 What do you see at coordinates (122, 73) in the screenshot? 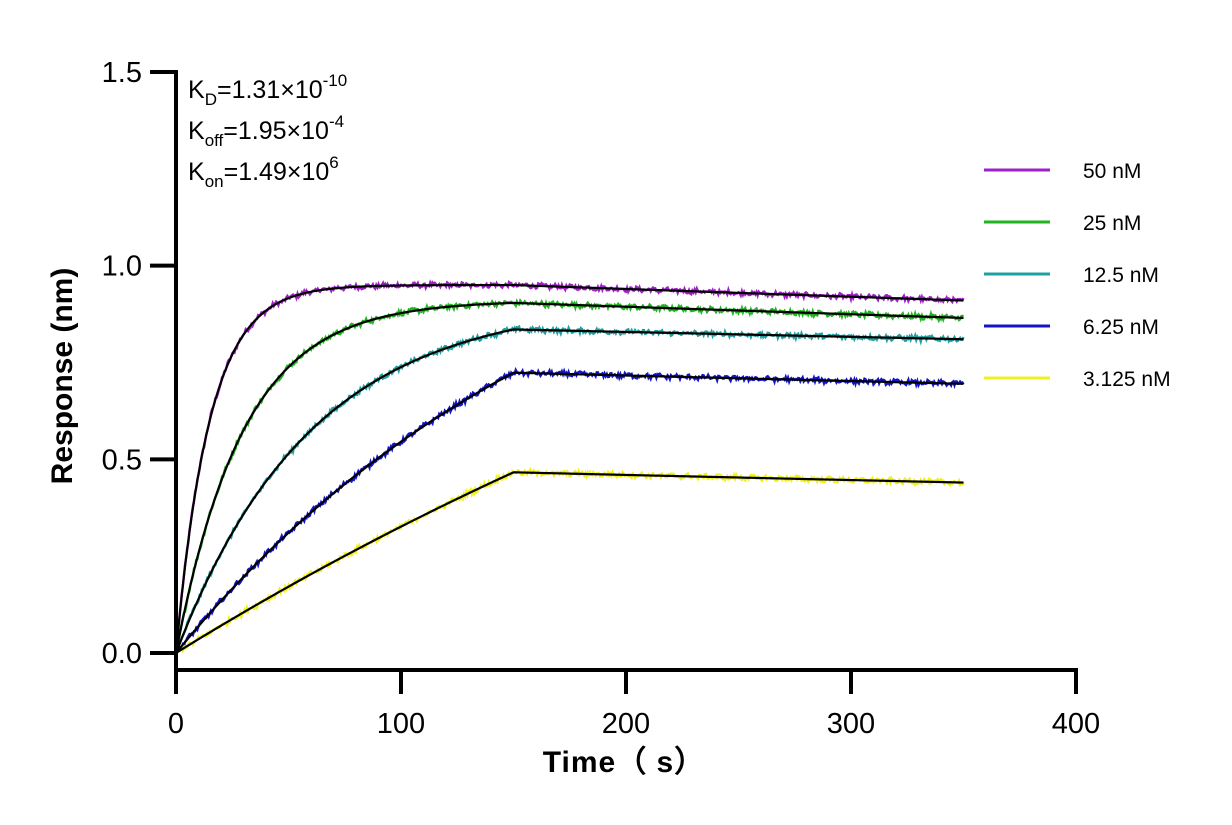
I see `y-tick-label: 1.5` at bounding box center [122, 73].